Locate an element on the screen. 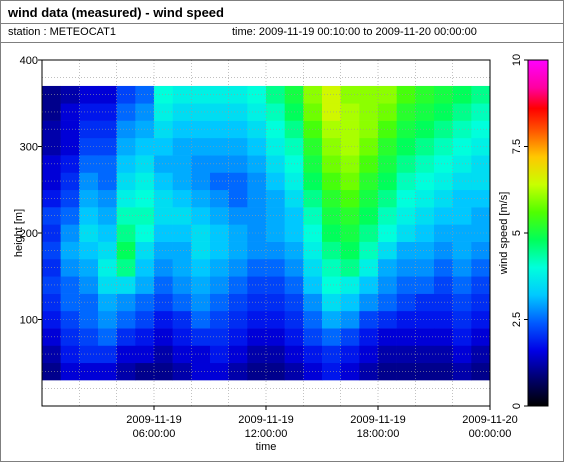  y-tick-label: 200 is located at coordinates (29, 234).